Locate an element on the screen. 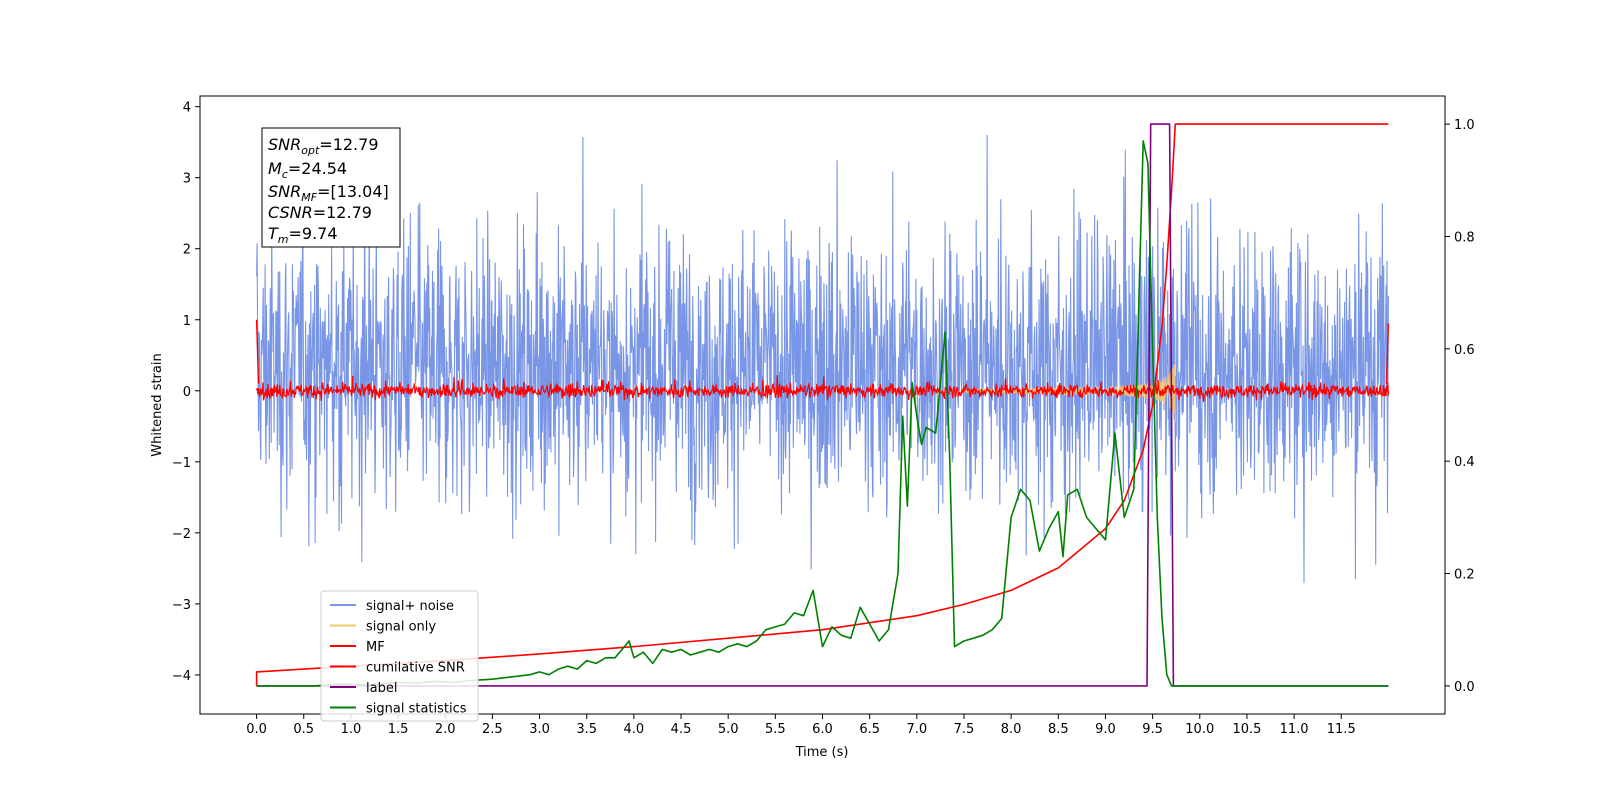  x-tick-label: 11.5 is located at coordinates (1341, 729).